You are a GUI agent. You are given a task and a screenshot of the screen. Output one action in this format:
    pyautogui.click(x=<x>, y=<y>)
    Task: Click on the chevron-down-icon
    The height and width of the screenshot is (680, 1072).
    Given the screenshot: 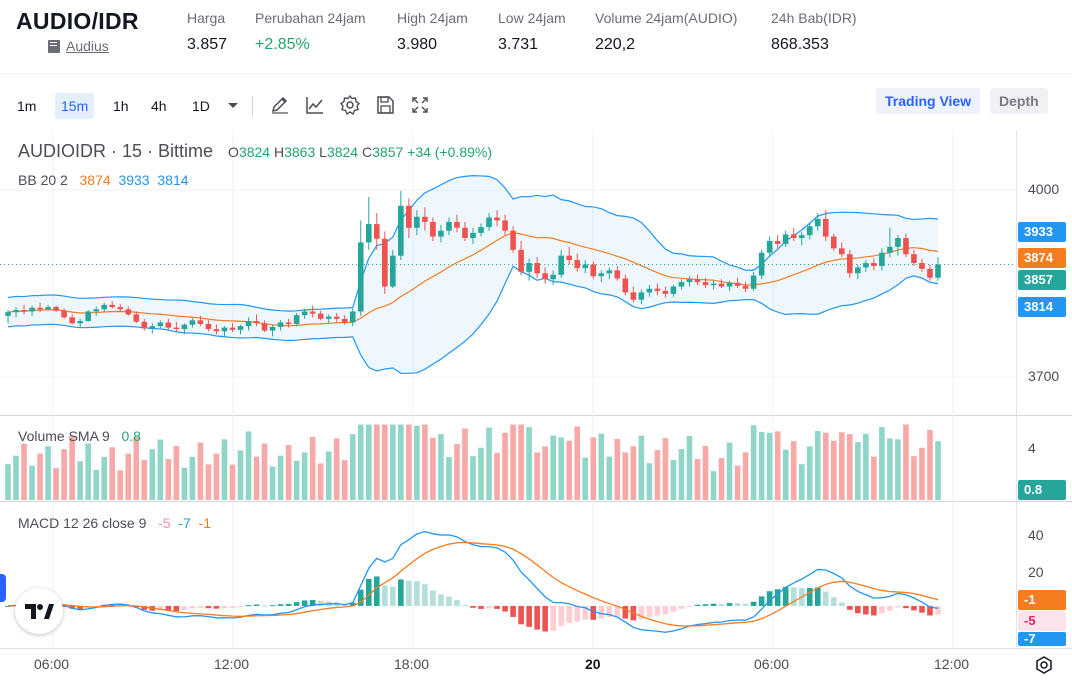 What is the action you would take?
    pyautogui.click(x=233, y=105)
    